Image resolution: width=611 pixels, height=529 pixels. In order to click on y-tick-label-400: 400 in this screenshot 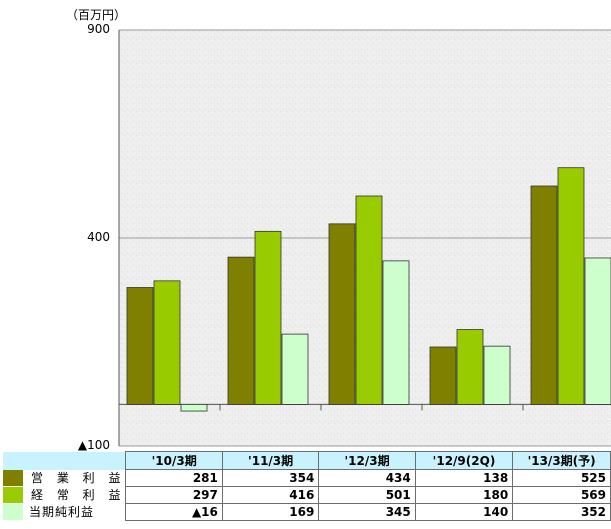, I will do `click(98, 237)`.